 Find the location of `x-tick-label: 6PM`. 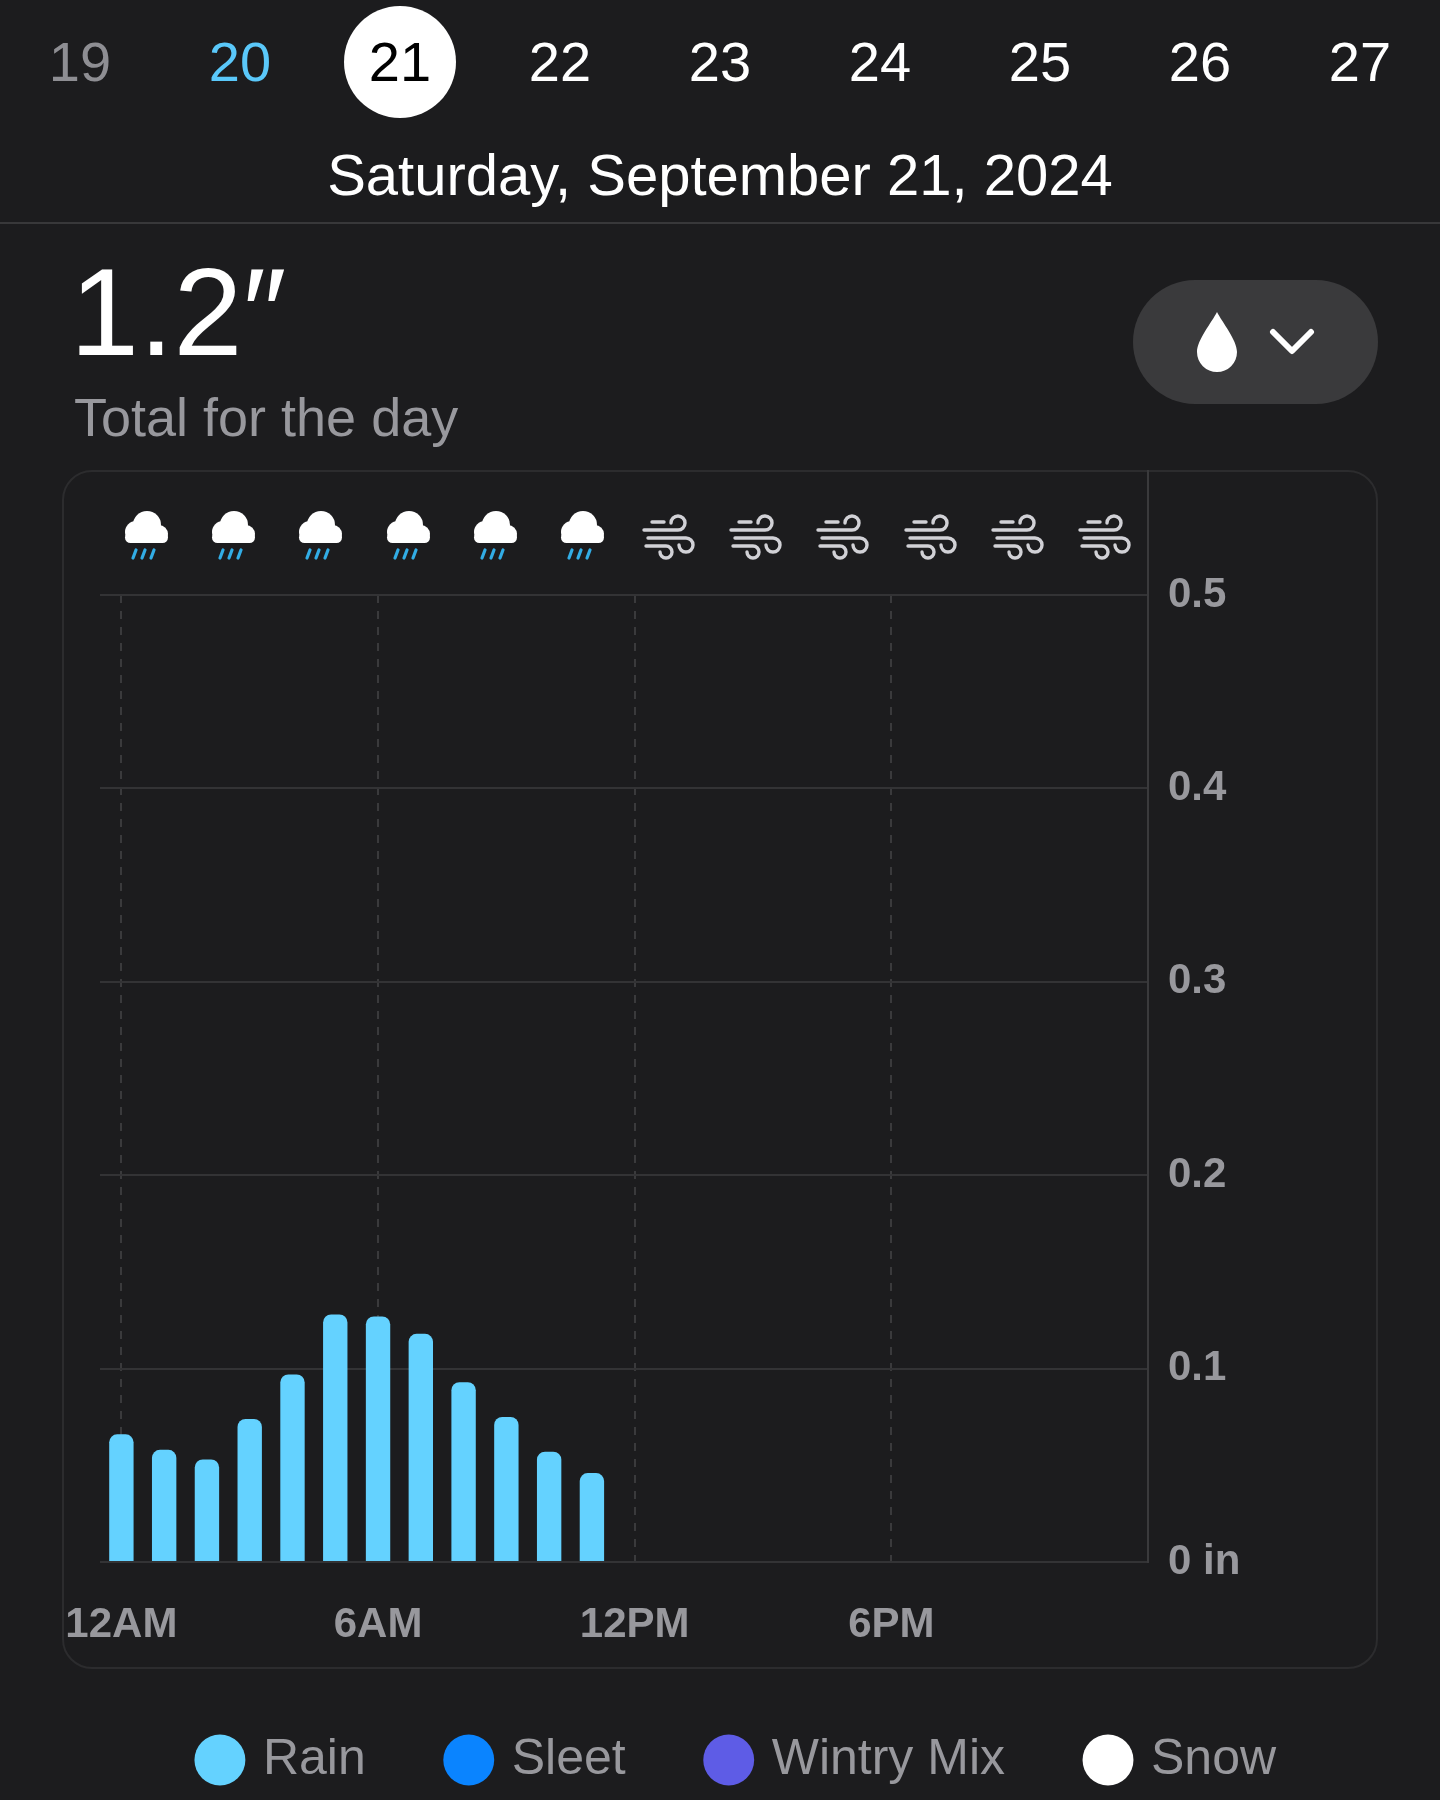

x-tick-label: 6PM is located at coordinates (891, 1622).